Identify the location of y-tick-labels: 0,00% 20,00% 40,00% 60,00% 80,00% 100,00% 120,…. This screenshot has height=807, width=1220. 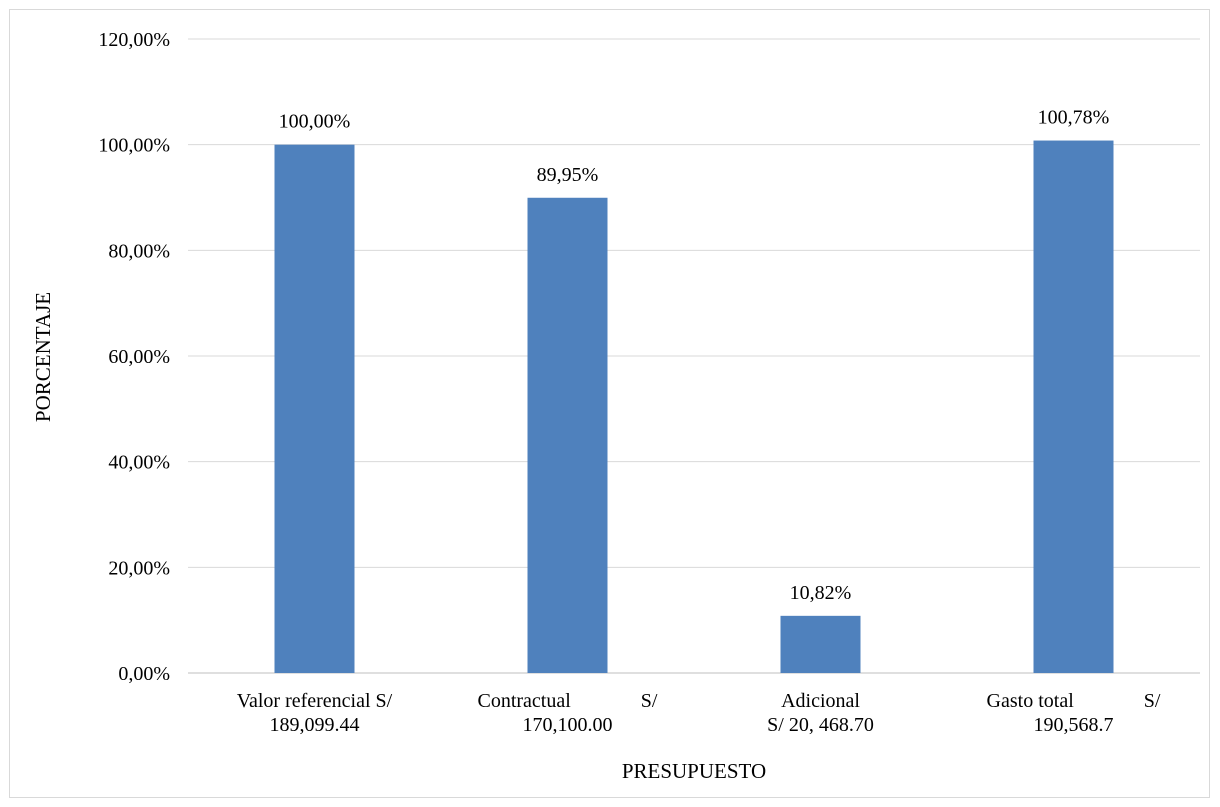
(134, 357).